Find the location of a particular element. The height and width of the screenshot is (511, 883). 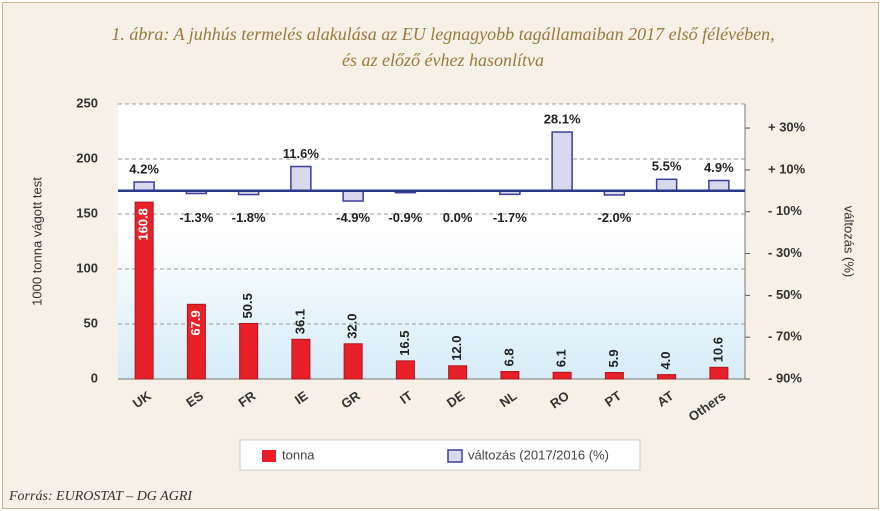

x-tick-label: AT is located at coordinates (665, 399).